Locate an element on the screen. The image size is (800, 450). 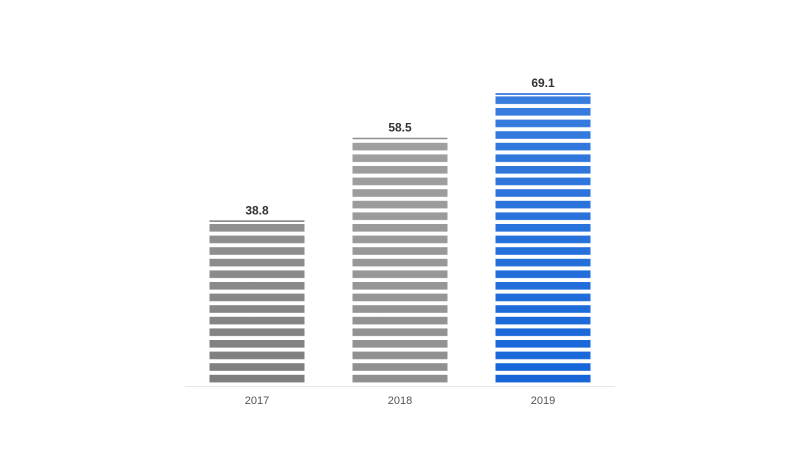
value-label: 38.8 is located at coordinates (257, 210).